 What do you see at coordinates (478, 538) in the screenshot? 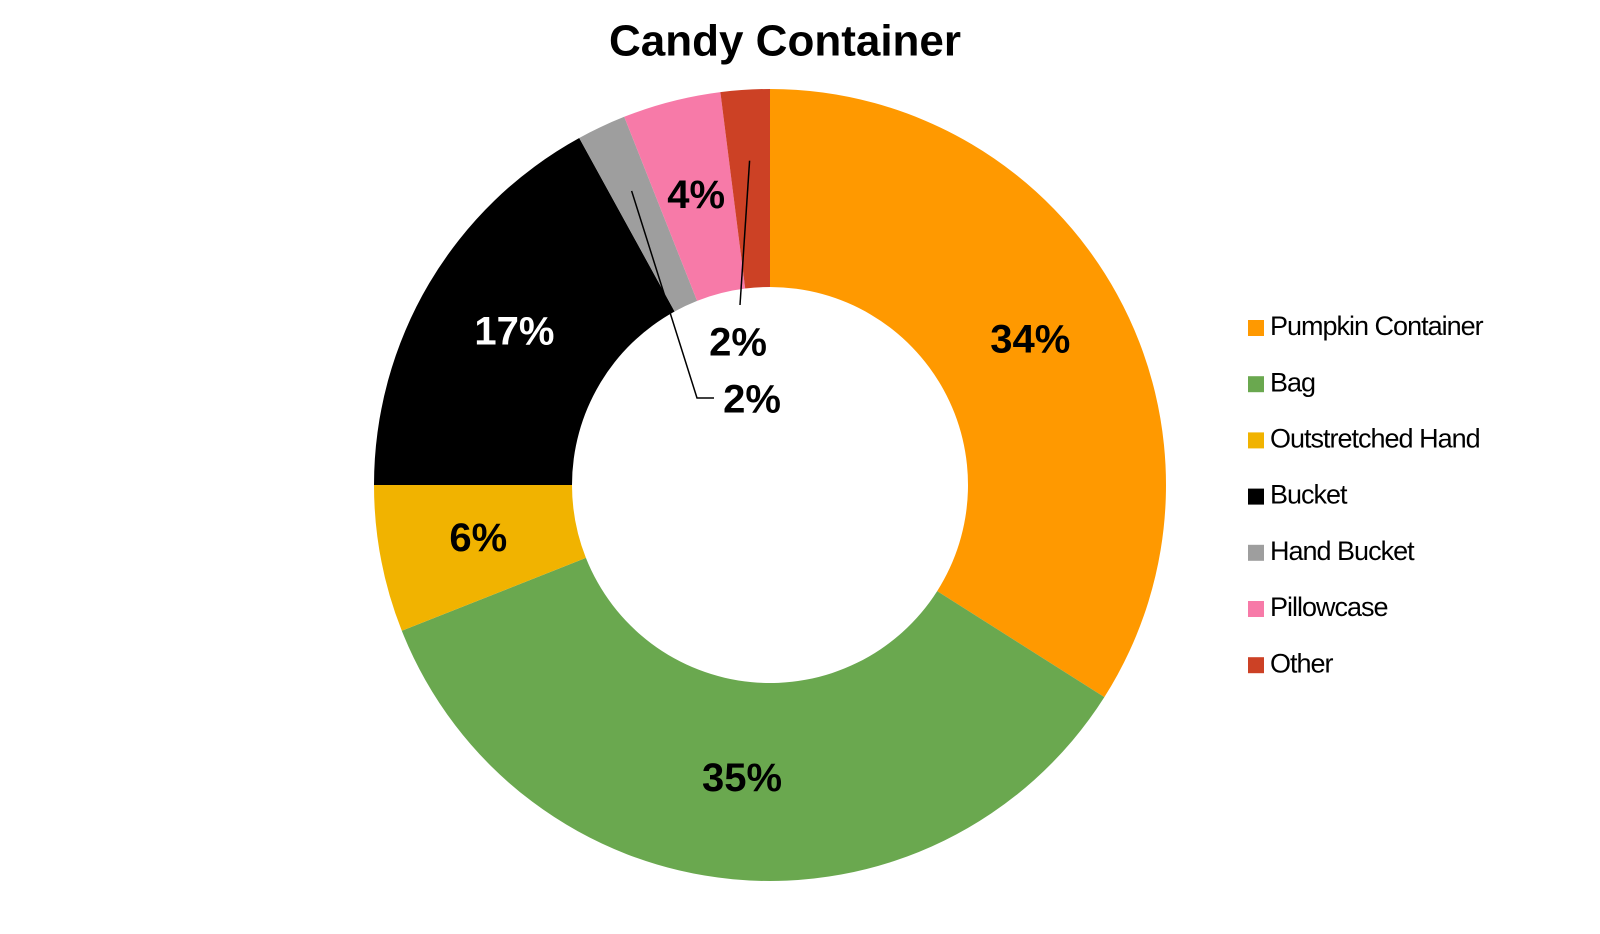
I see `data-label: 6%` at bounding box center [478, 538].